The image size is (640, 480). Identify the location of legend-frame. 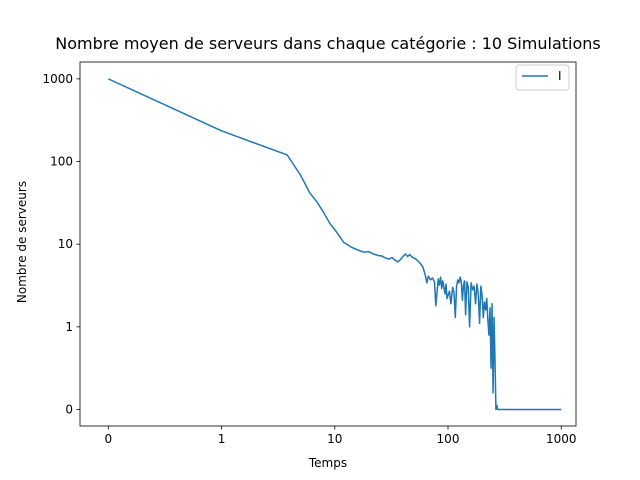
(542, 77).